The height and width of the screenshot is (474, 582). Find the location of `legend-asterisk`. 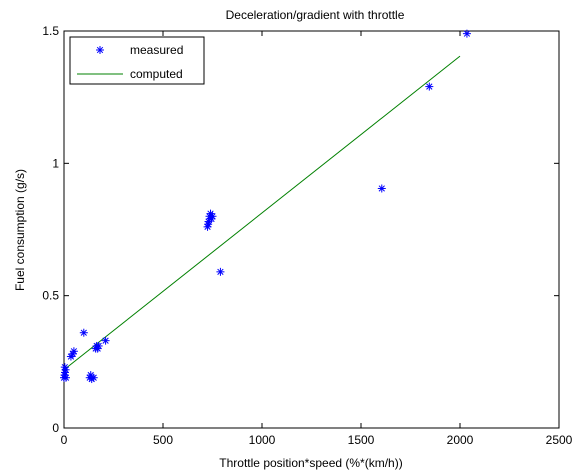

legend-asterisk is located at coordinates (100, 50).